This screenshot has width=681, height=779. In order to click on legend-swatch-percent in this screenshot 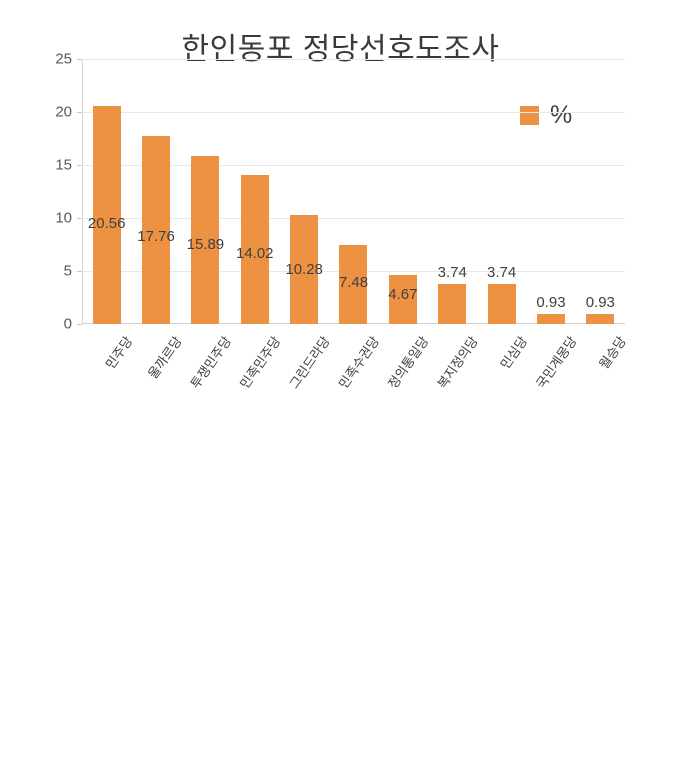, I will do `click(529, 115)`.